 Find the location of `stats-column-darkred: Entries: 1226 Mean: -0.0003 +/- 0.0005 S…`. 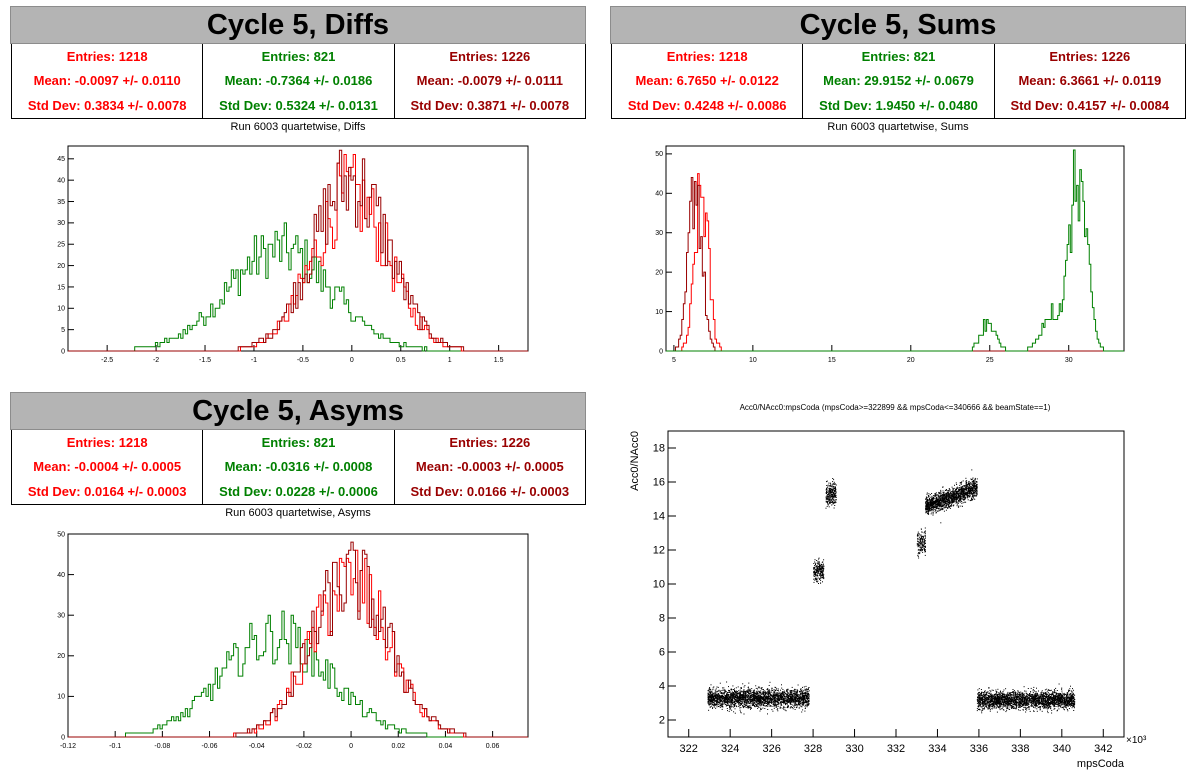

stats-column-darkred: Entries: 1226 Mean: -0.0003 +/- 0.0005 S… is located at coordinates (489, 467).